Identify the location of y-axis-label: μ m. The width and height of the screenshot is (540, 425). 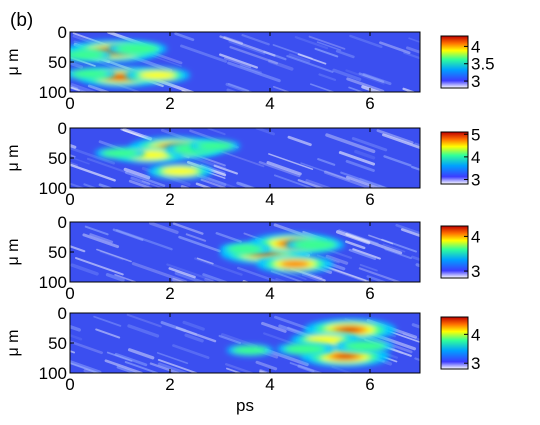
(13, 62).